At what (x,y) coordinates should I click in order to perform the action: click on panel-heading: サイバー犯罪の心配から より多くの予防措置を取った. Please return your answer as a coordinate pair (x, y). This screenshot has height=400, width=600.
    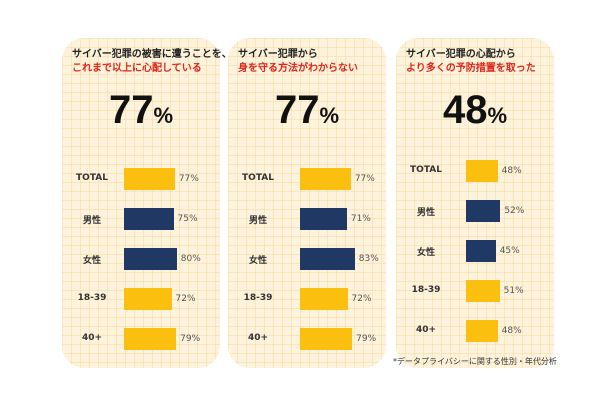
    Looking at the image, I should click on (477, 62).